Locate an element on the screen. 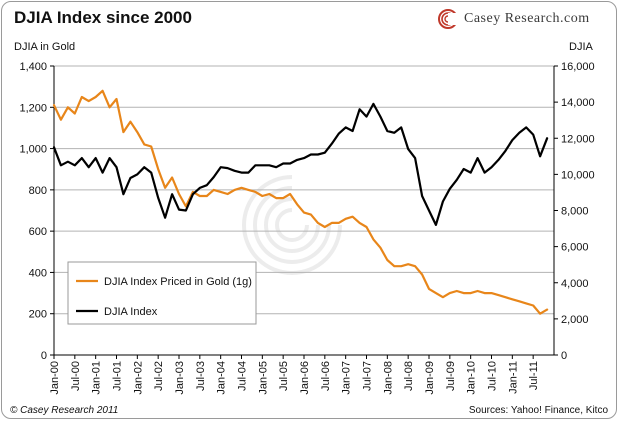  left-tick-label: 200 is located at coordinates (38, 315).